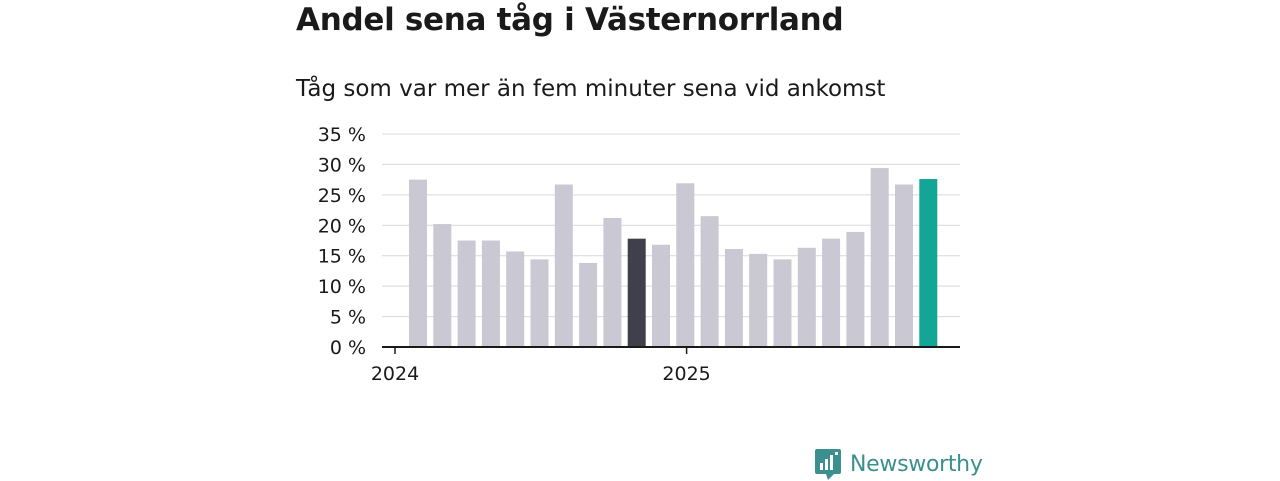 This screenshot has width=1280, height=481. I want to click on newsworthy-logo-icon, so click(828, 464).